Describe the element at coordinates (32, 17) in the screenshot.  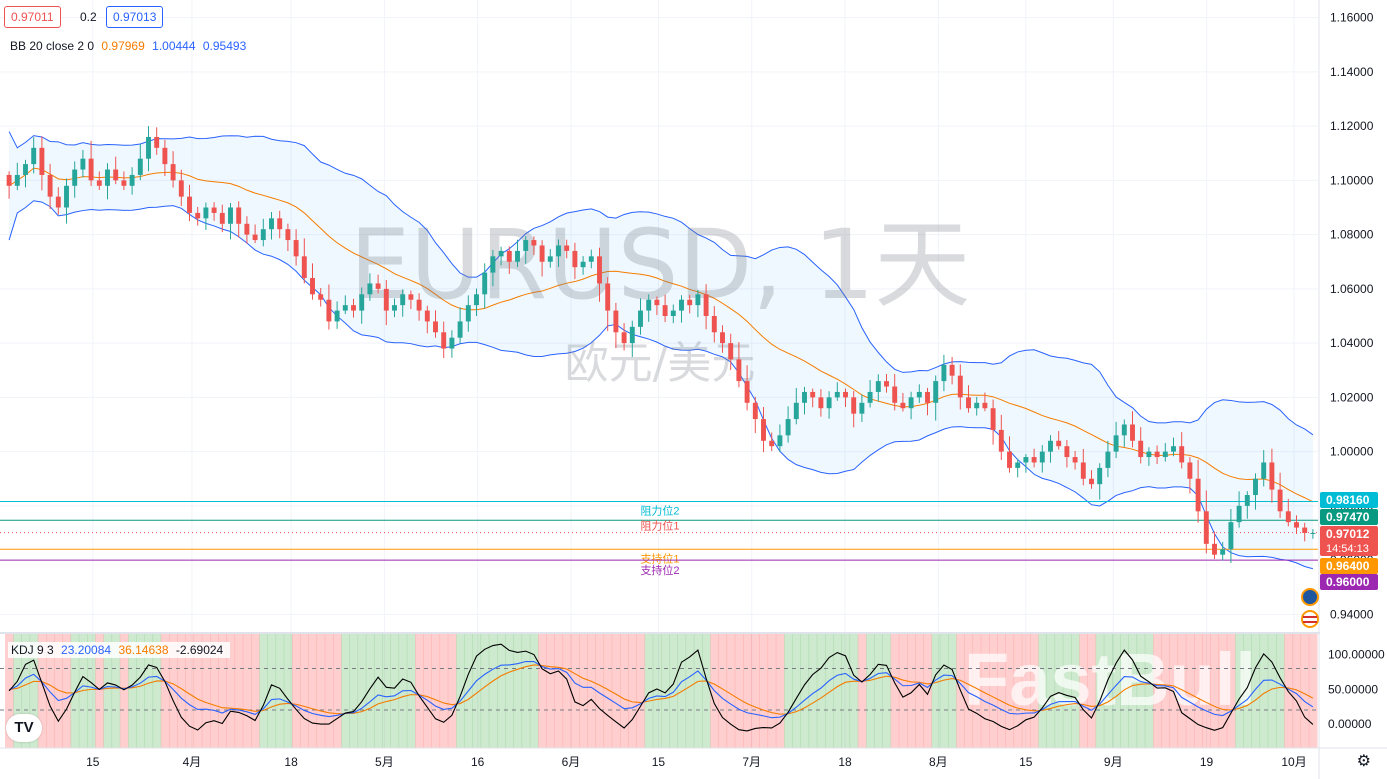
I see `bid-price-box: 0.97011` at that location.